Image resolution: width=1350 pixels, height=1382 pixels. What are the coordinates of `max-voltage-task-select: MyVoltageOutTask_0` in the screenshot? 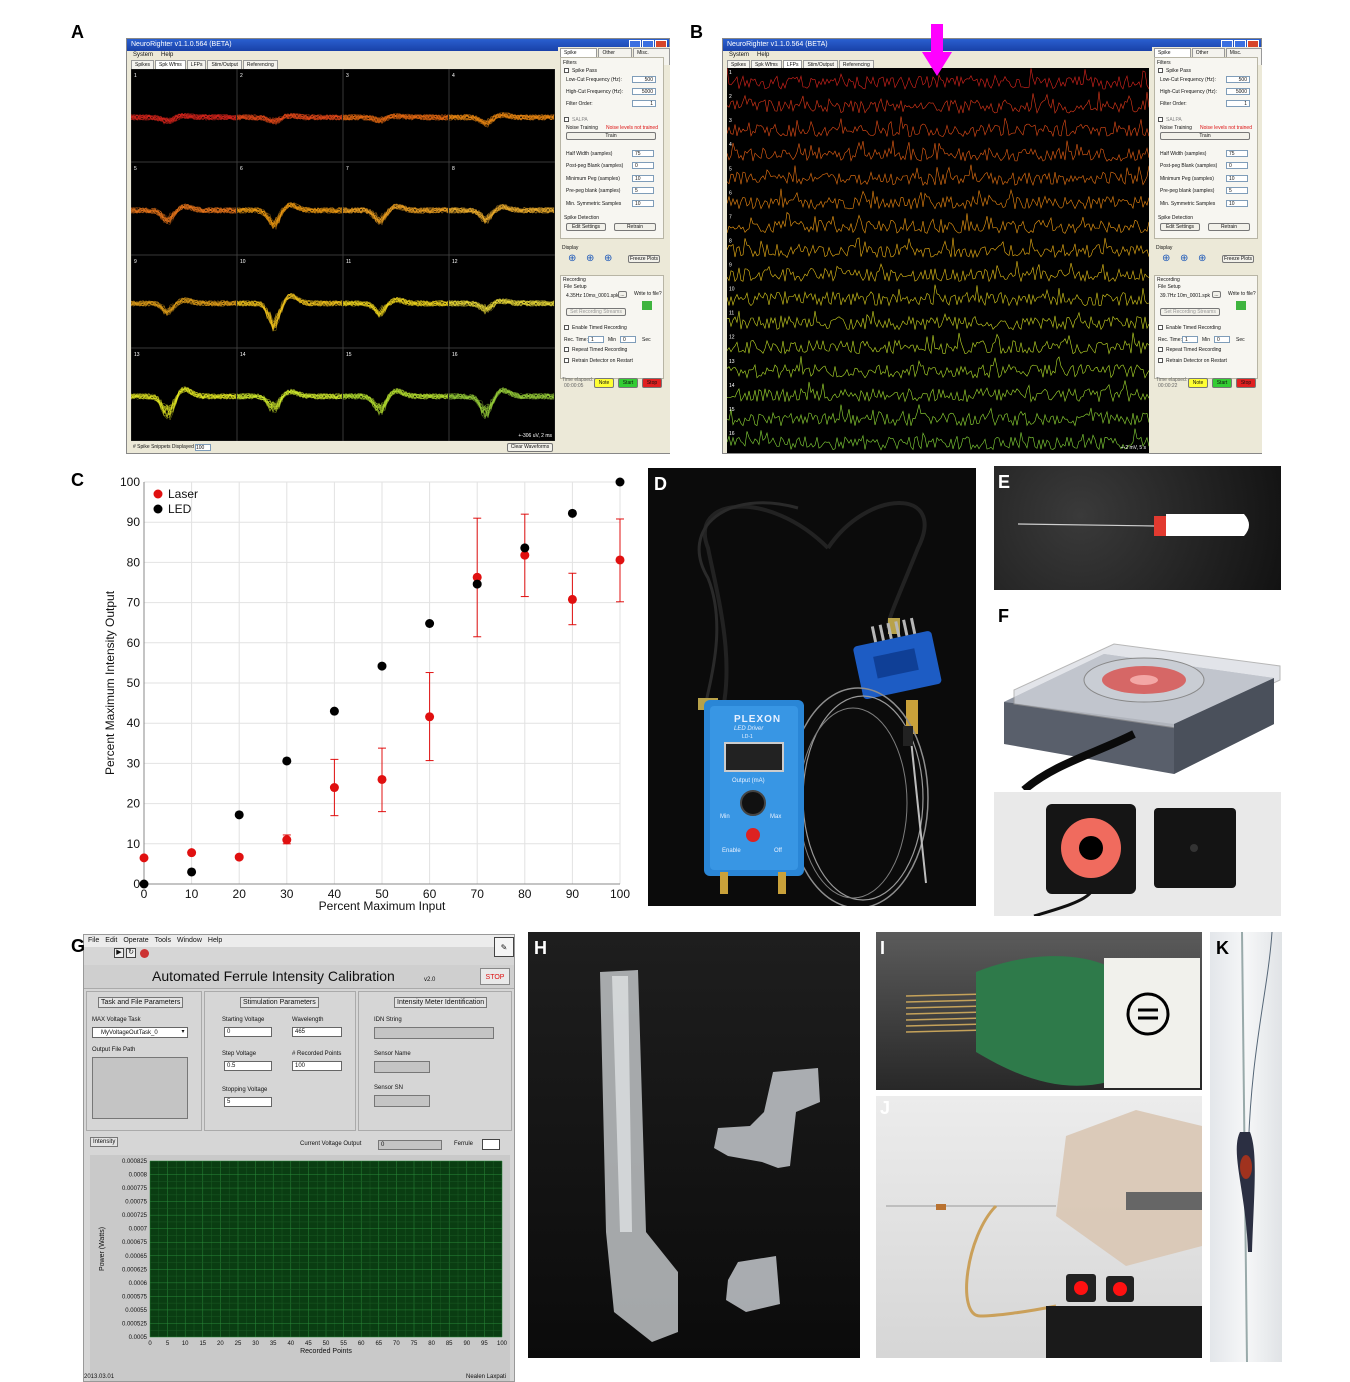 It's located at (140, 1032).